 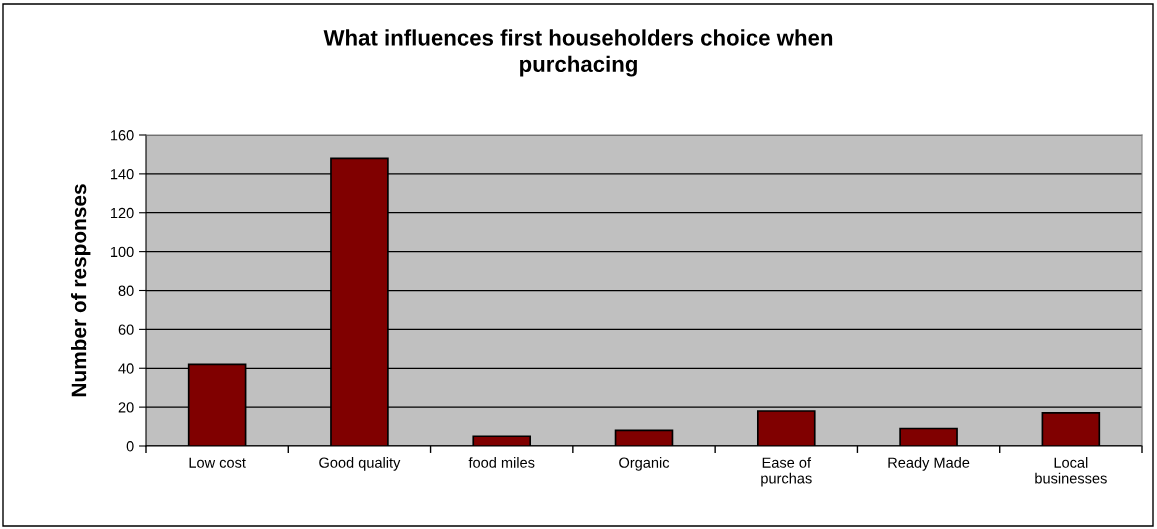 I want to click on x-tick-label: food miles, so click(x=501, y=462).